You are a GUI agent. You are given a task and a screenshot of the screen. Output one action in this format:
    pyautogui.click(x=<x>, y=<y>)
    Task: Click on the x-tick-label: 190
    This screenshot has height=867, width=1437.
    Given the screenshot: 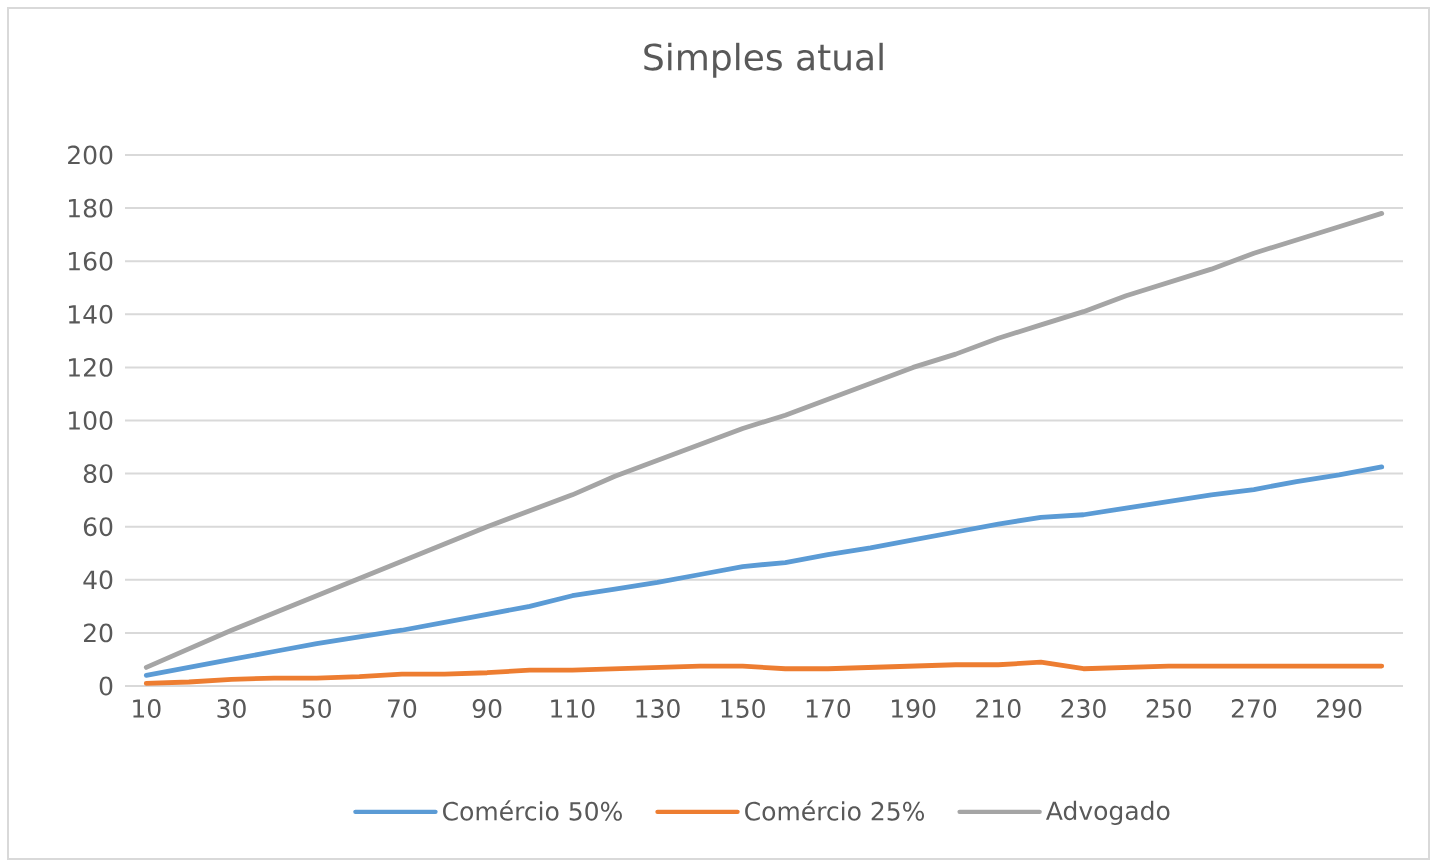 What is the action you would take?
    pyautogui.click(x=914, y=708)
    